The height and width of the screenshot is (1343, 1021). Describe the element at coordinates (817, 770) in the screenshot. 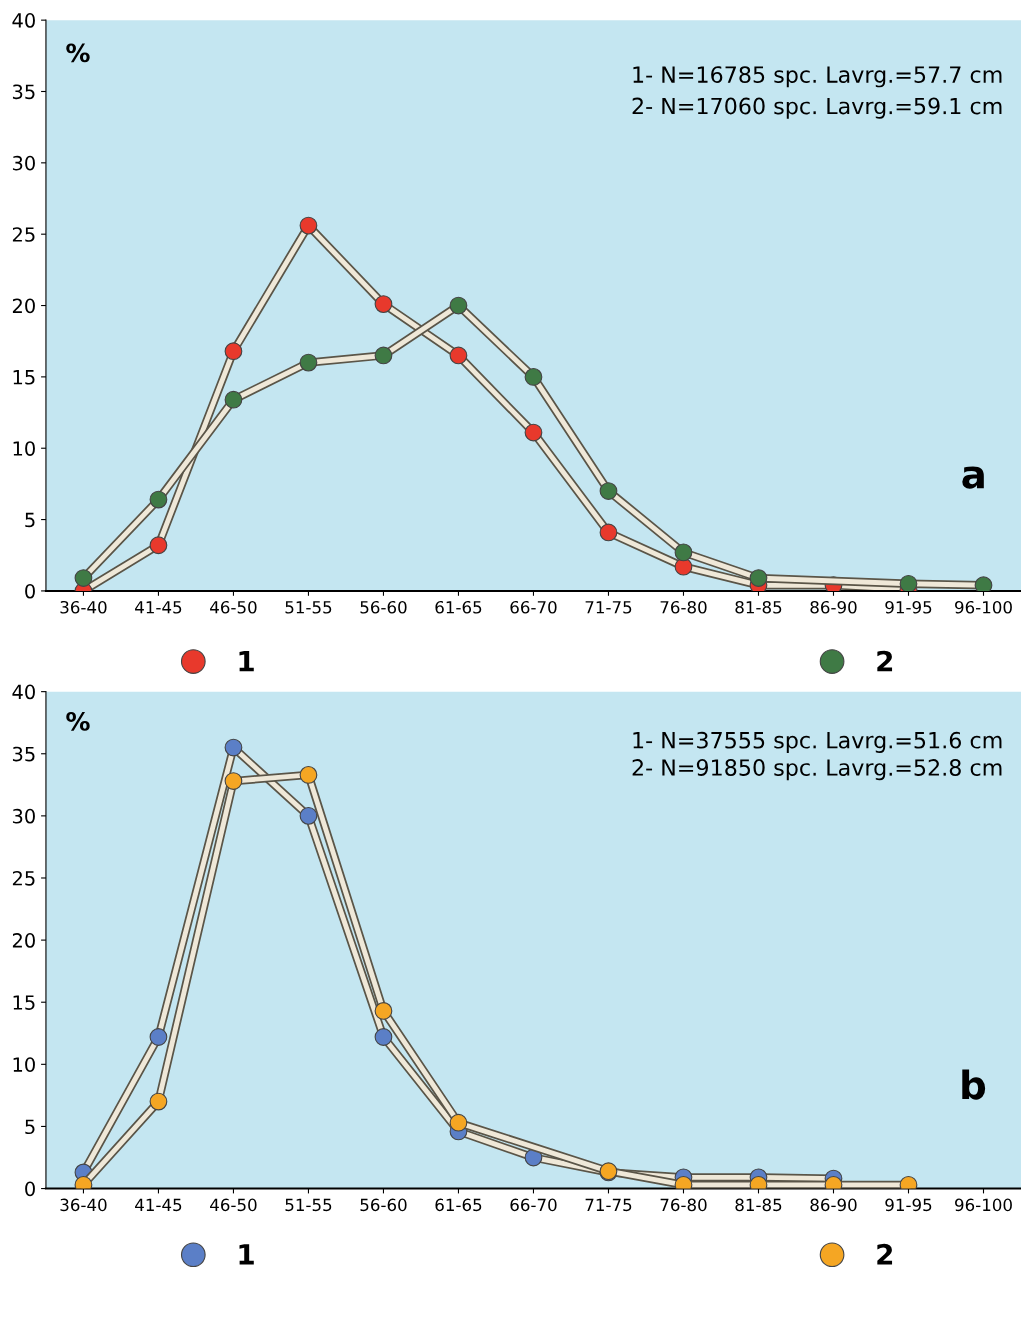

I see `annotation: 2- N=91850 spc. Lavrg.=52.8 cm` at that location.